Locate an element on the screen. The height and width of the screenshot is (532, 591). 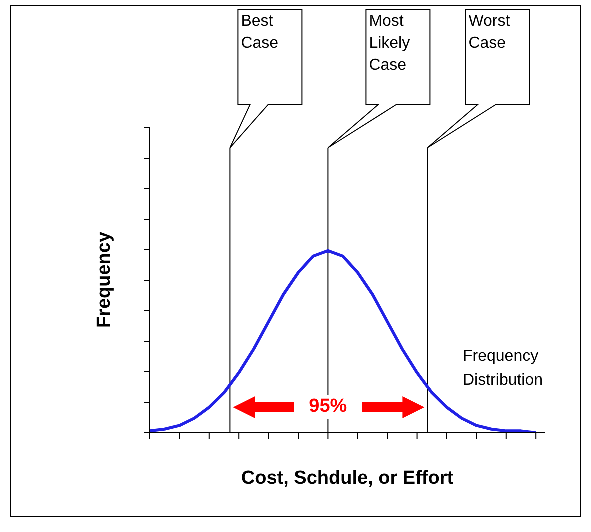
annotation: 95% is located at coordinates (328, 406).